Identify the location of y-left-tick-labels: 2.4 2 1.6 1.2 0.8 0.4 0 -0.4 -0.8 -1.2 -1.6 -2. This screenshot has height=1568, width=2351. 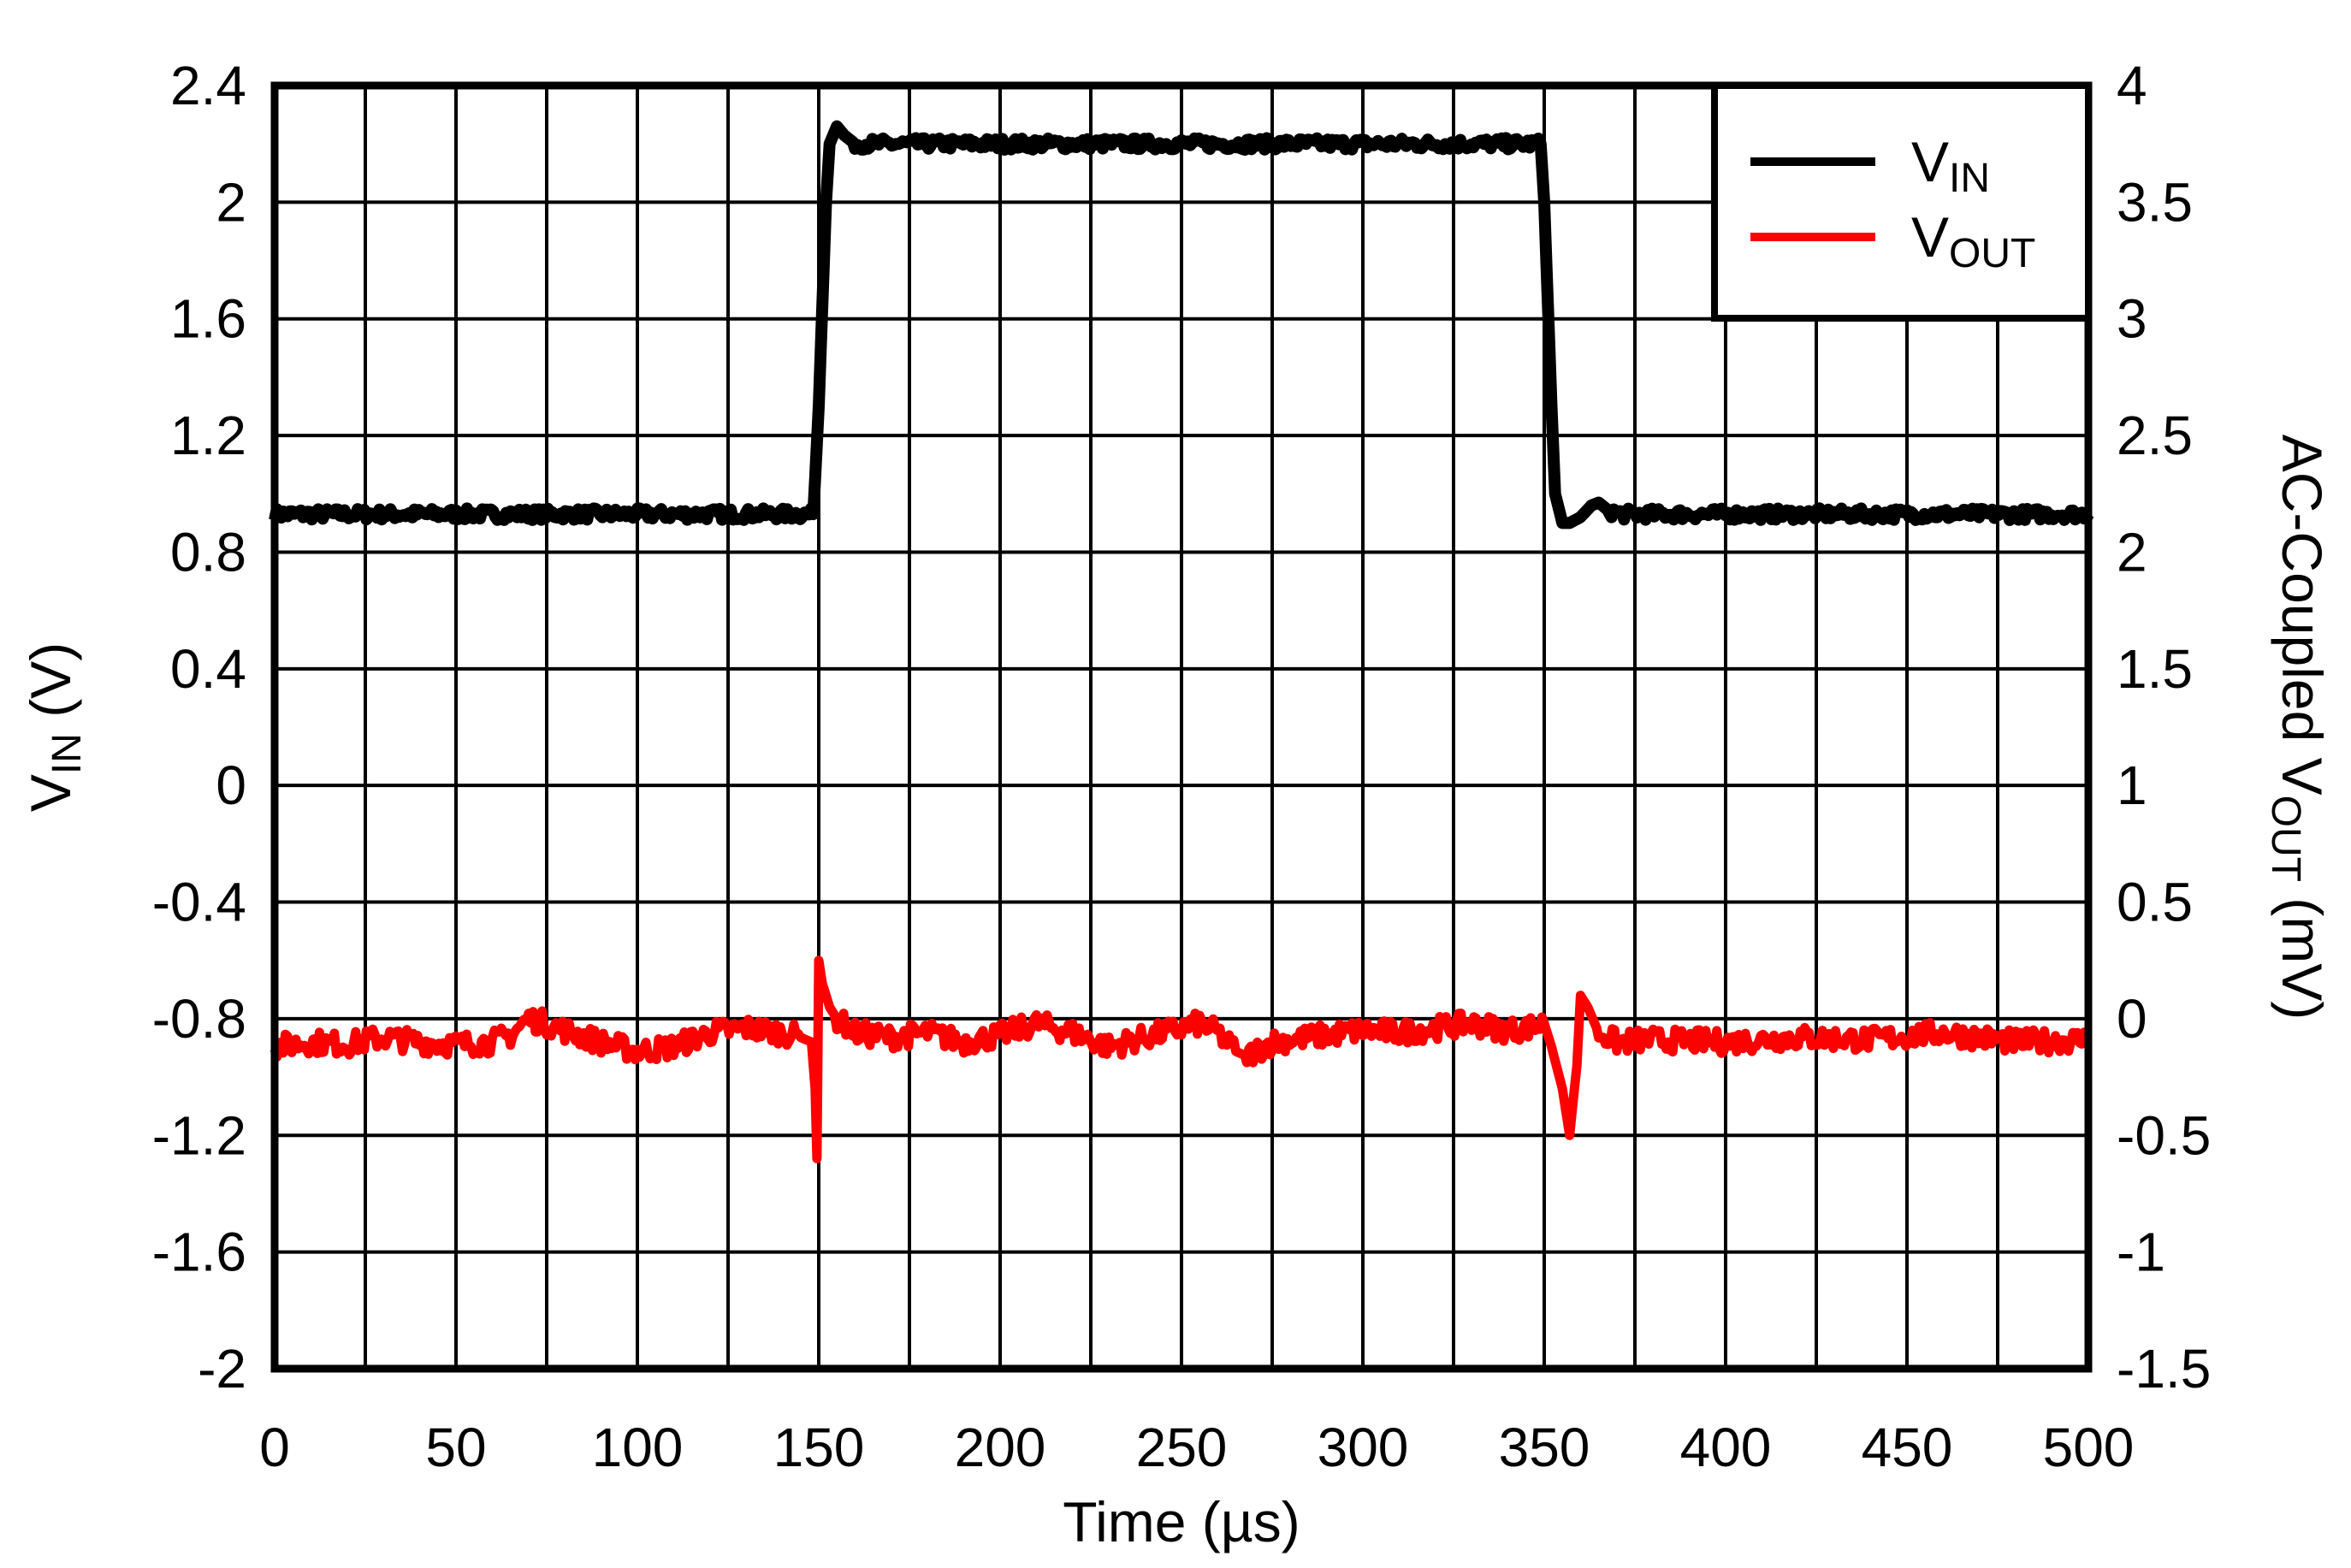
(199, 727).